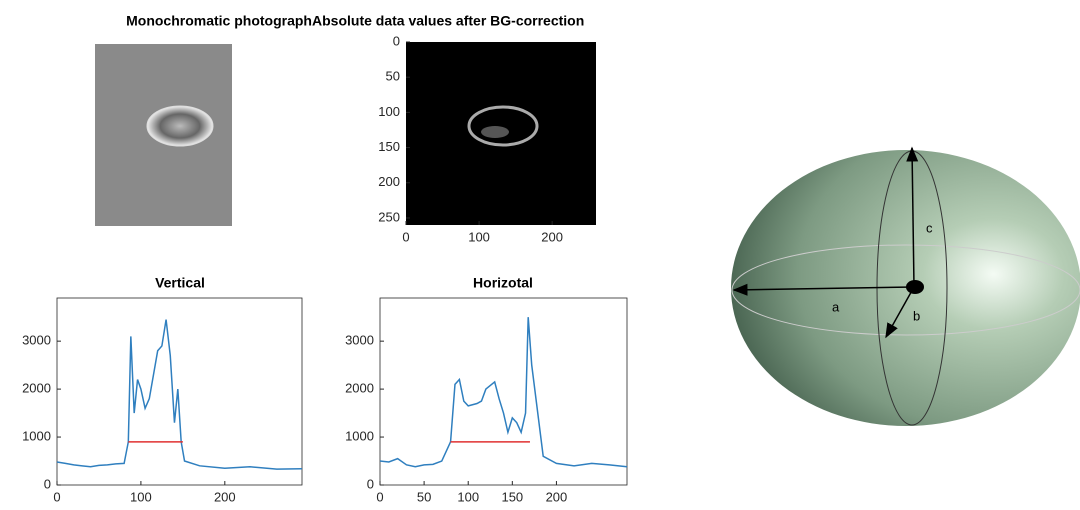 This screenshot has width=1080, height=510. Describe the element at coordinates (823, 289) in the screenshot. I see `axis-a` at that location.